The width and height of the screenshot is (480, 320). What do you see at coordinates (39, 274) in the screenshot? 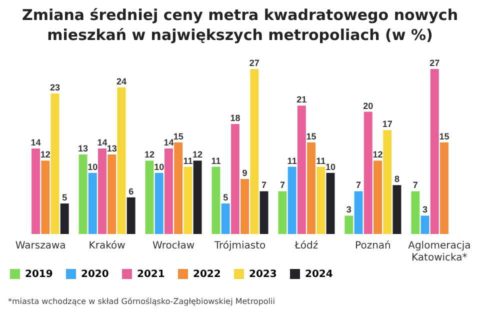
I see `legend-label: 2019` at bounding box center [39, 274].